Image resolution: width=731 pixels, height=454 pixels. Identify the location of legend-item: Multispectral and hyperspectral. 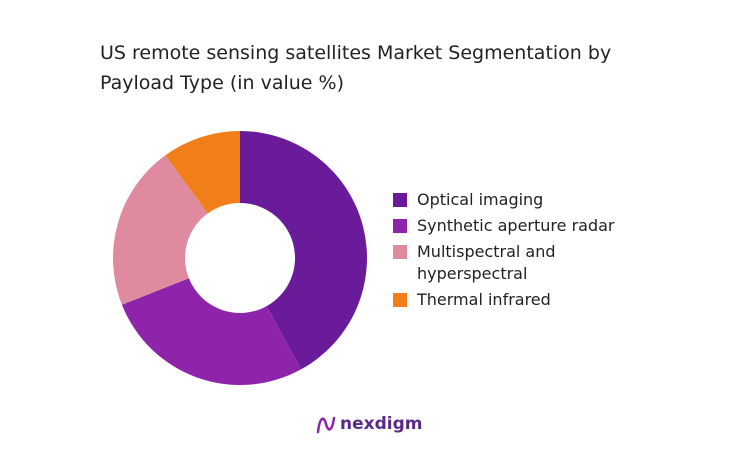
(505, 263).